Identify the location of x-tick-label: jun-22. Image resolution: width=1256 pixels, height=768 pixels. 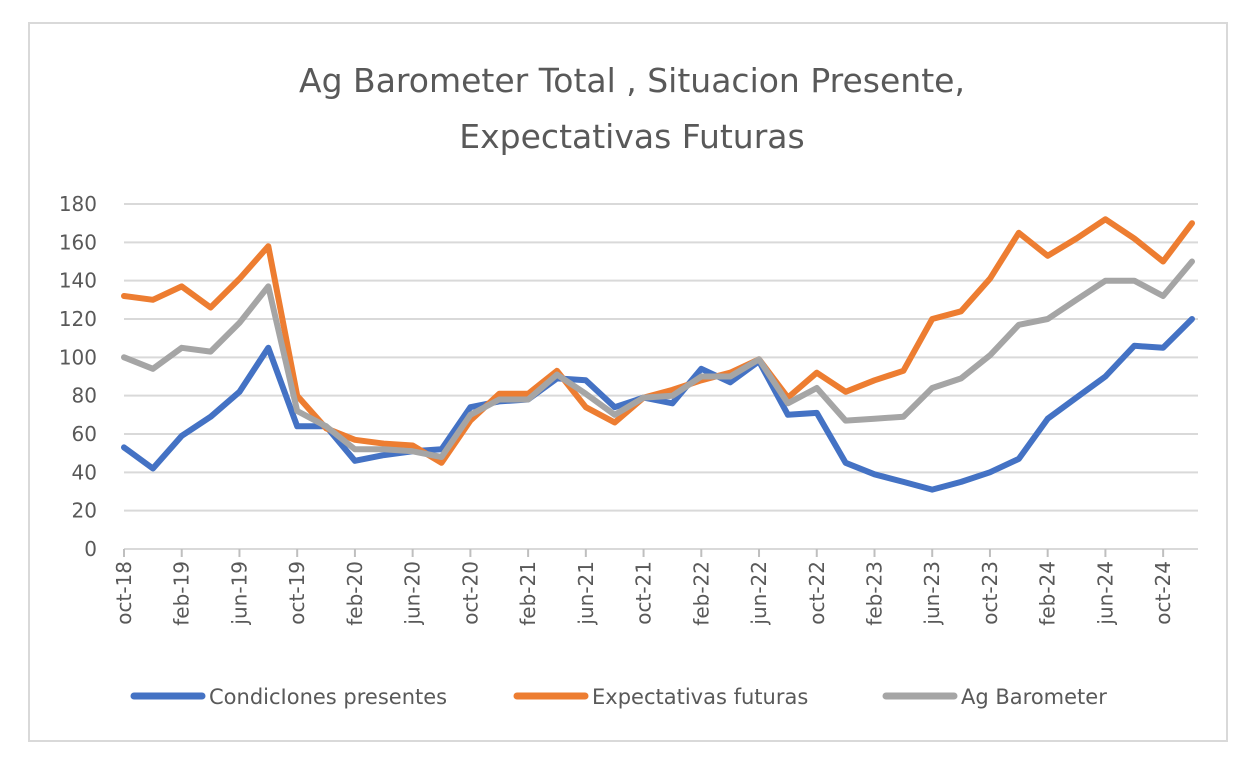
(759, 593).